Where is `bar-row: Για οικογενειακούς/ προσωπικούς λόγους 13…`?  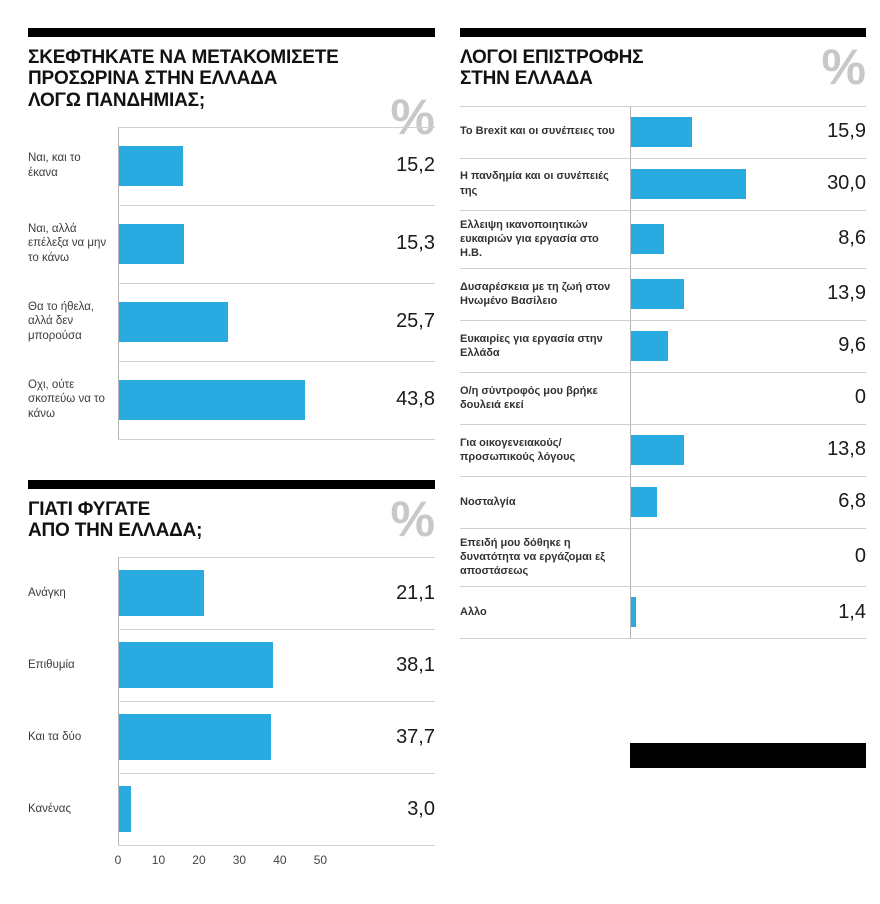 bar-row: Για οικογενειακούς/ προσωπικούς λόγους 13… is located at coordinates (663, 449).